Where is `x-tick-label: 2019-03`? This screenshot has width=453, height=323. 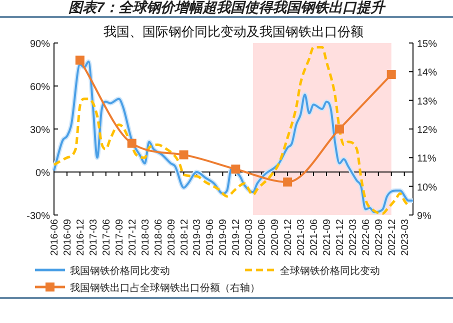 x-tick-label: 2019-03 is located at coordinates (198, 237).